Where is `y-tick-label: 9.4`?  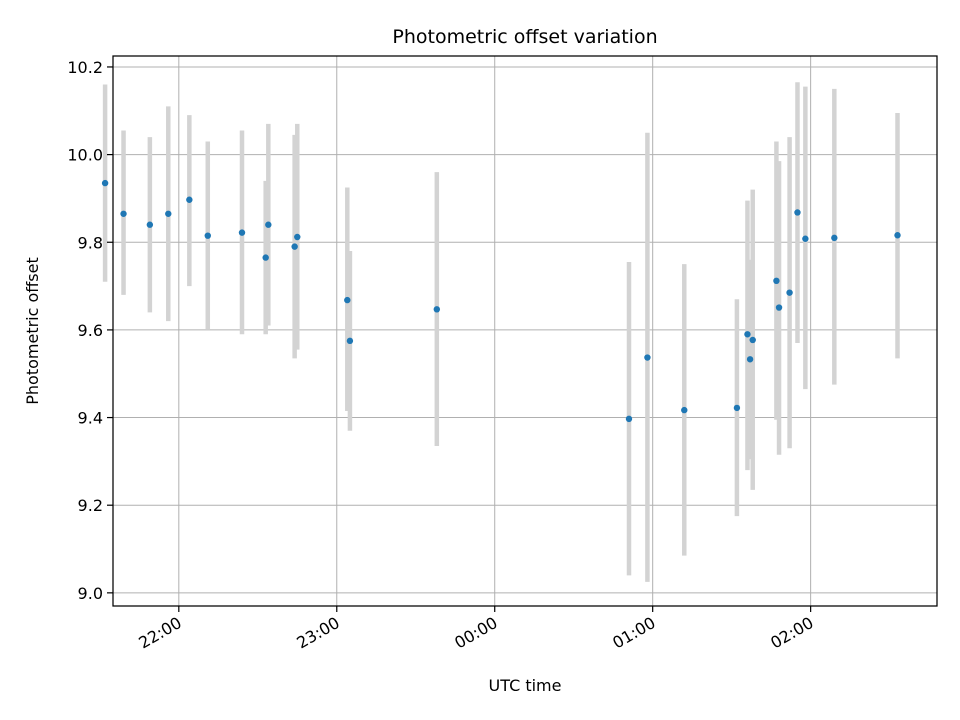 y-tick-label: 9.4 is located at coordinates (90, 418).